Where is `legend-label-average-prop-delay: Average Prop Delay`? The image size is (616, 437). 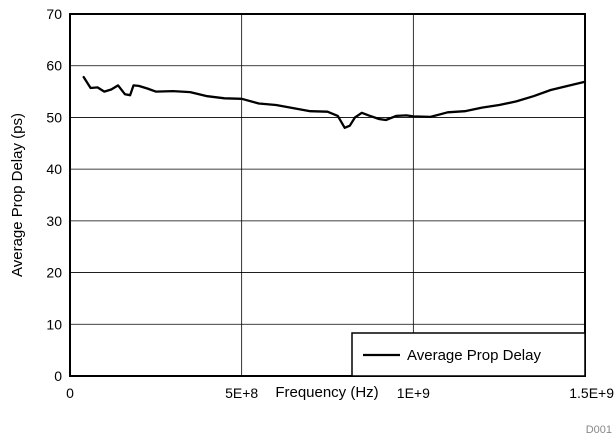 legend-label-average-prop-delay: Average Prop Delay is located at coordinates (474, 355).